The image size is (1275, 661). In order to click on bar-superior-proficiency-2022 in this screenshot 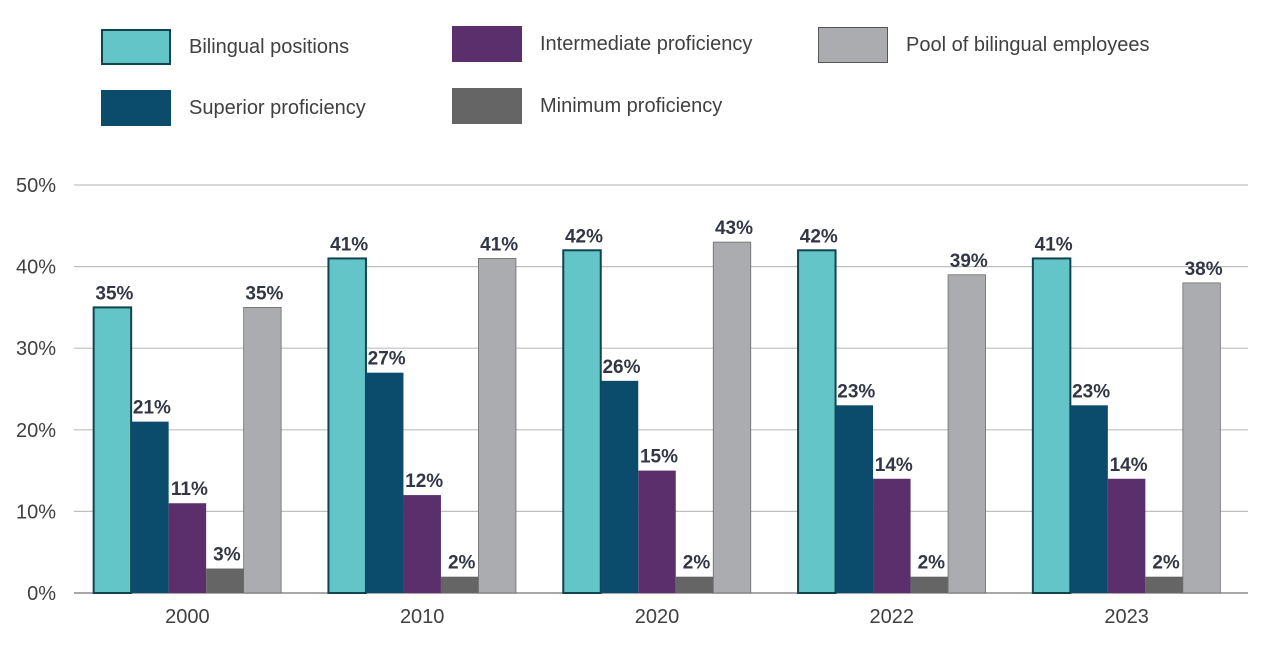, I will do `click(854, 499)`.